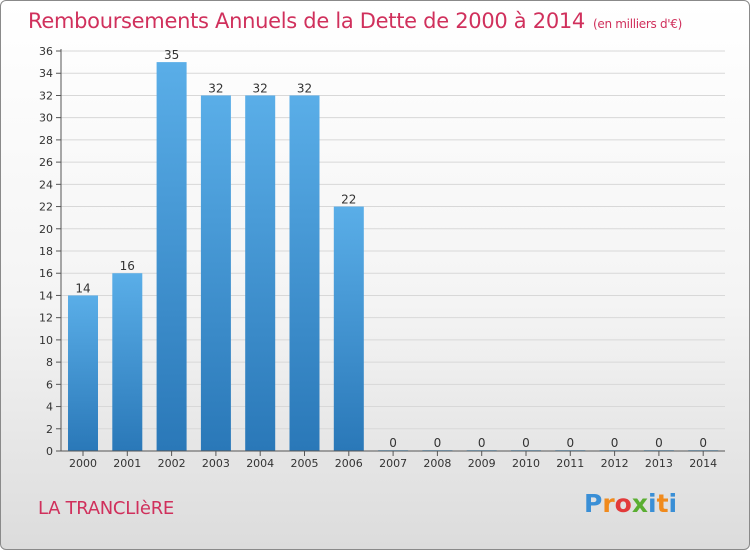 The height and width of the screenshot is (550, 750). I want to click on logo-letter: r, so click(608, 503).